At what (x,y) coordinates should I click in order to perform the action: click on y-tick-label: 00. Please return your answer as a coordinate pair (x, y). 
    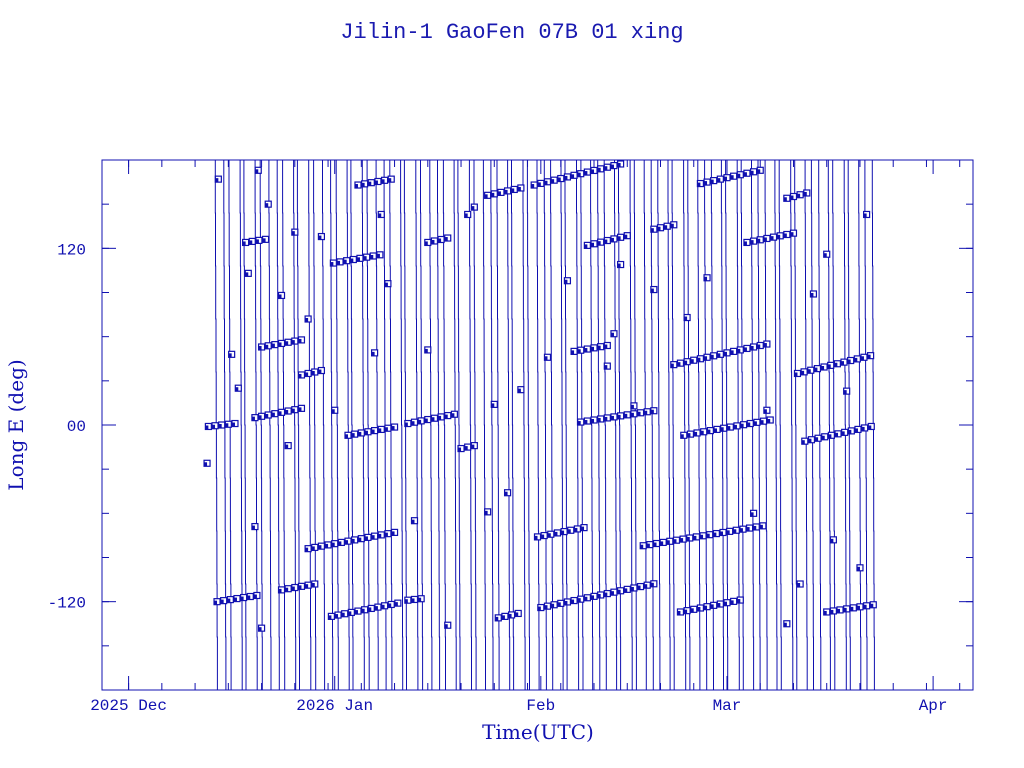
    Looking at the image, I should click on (76, 427).